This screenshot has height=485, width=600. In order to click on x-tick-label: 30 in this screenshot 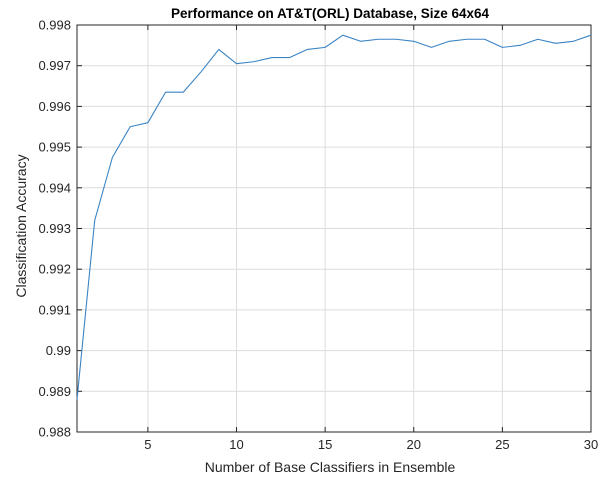, I will do `click(591, 444)`.